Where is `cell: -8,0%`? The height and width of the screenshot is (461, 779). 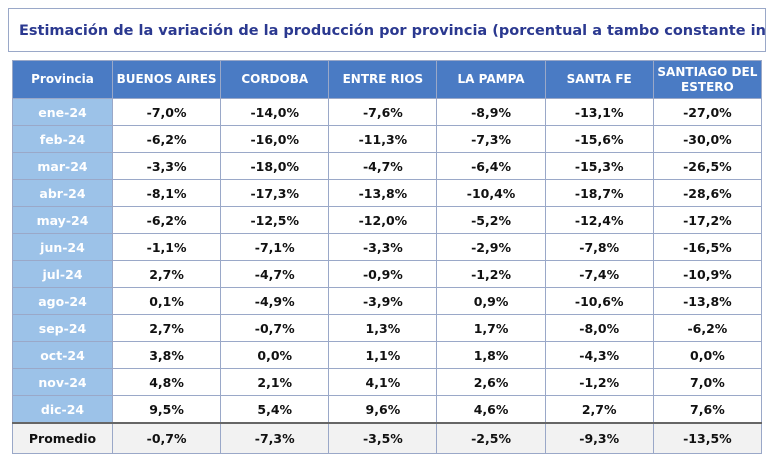
cell: -8,0% is located at coordinates (599, 328).